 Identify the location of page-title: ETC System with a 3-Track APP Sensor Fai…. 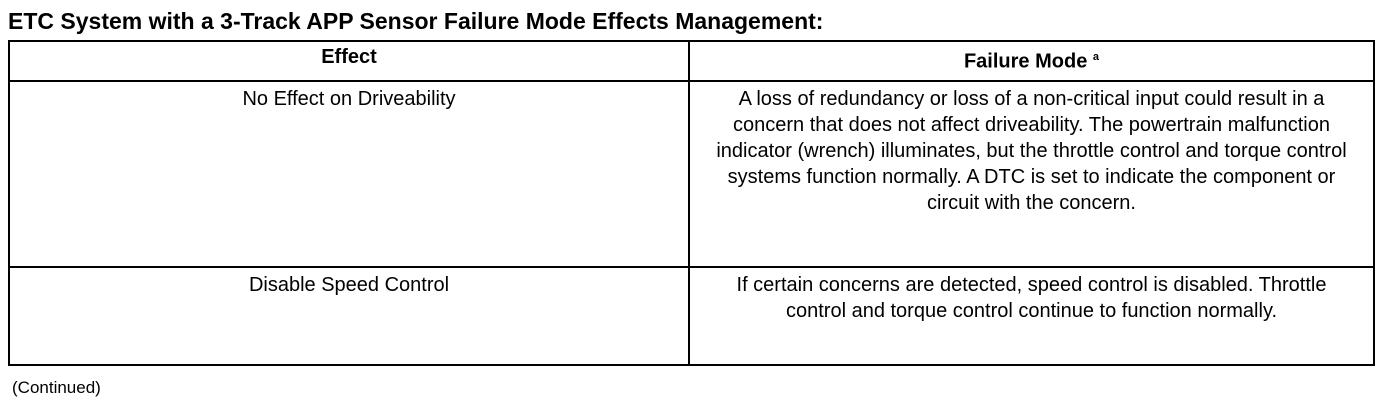
(416, 21).